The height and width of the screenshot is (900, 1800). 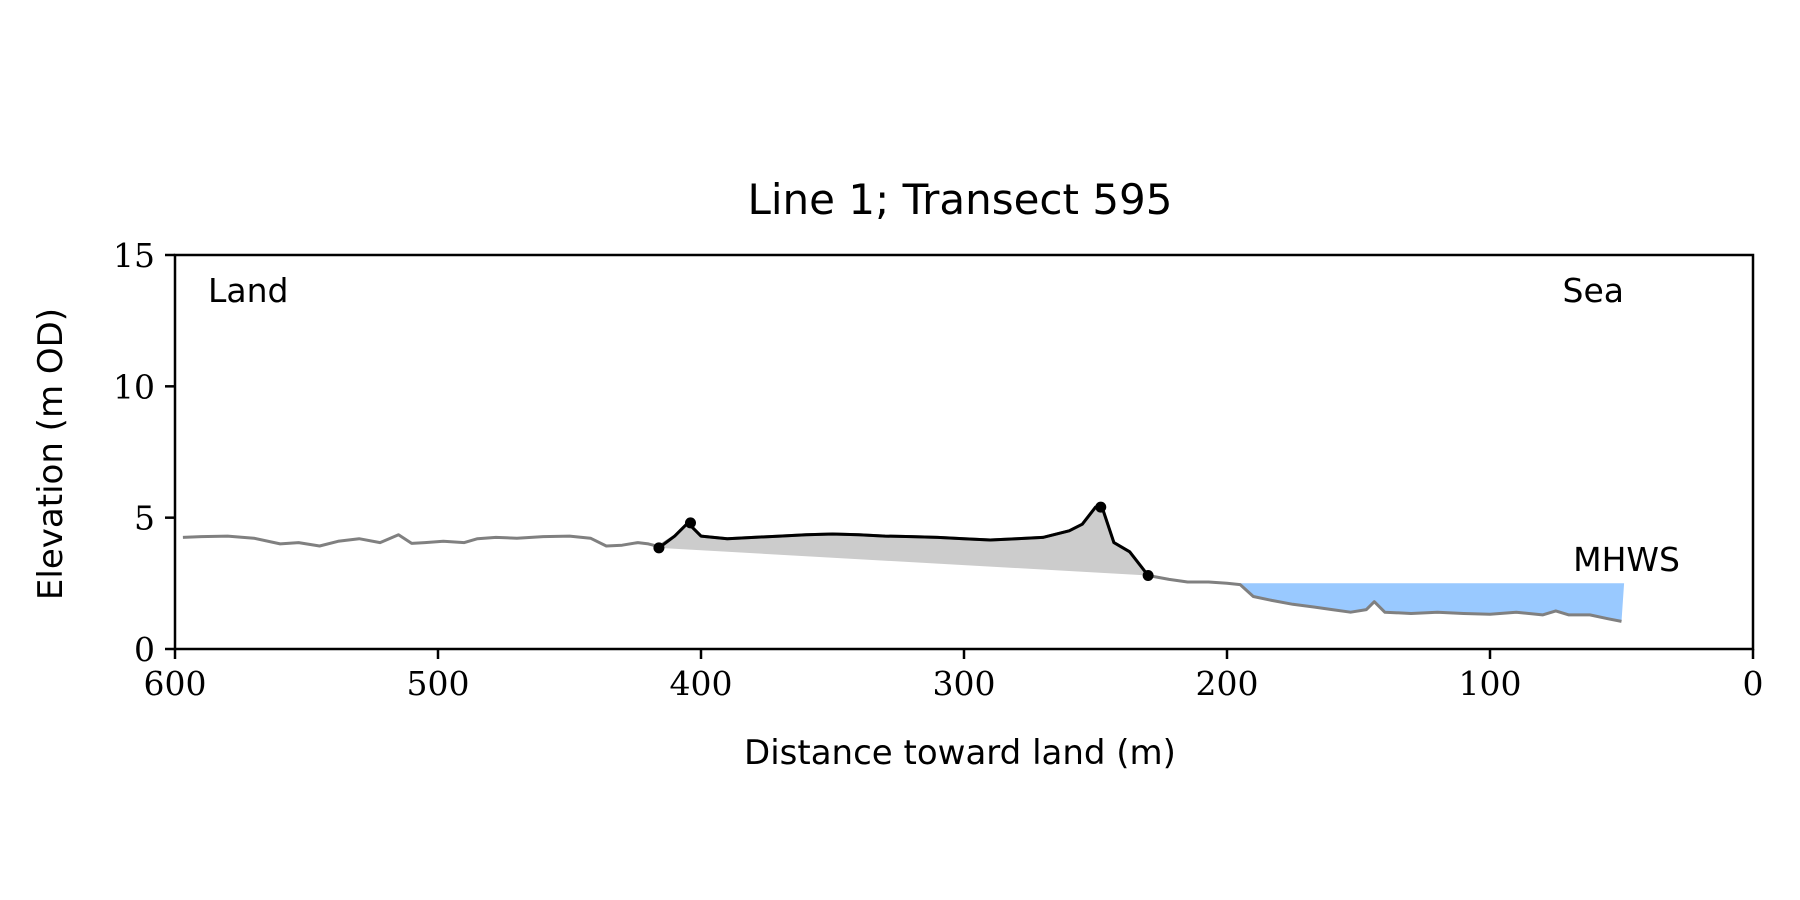 I want to click on x-tick-label: 500, so click(x=438, y=683).